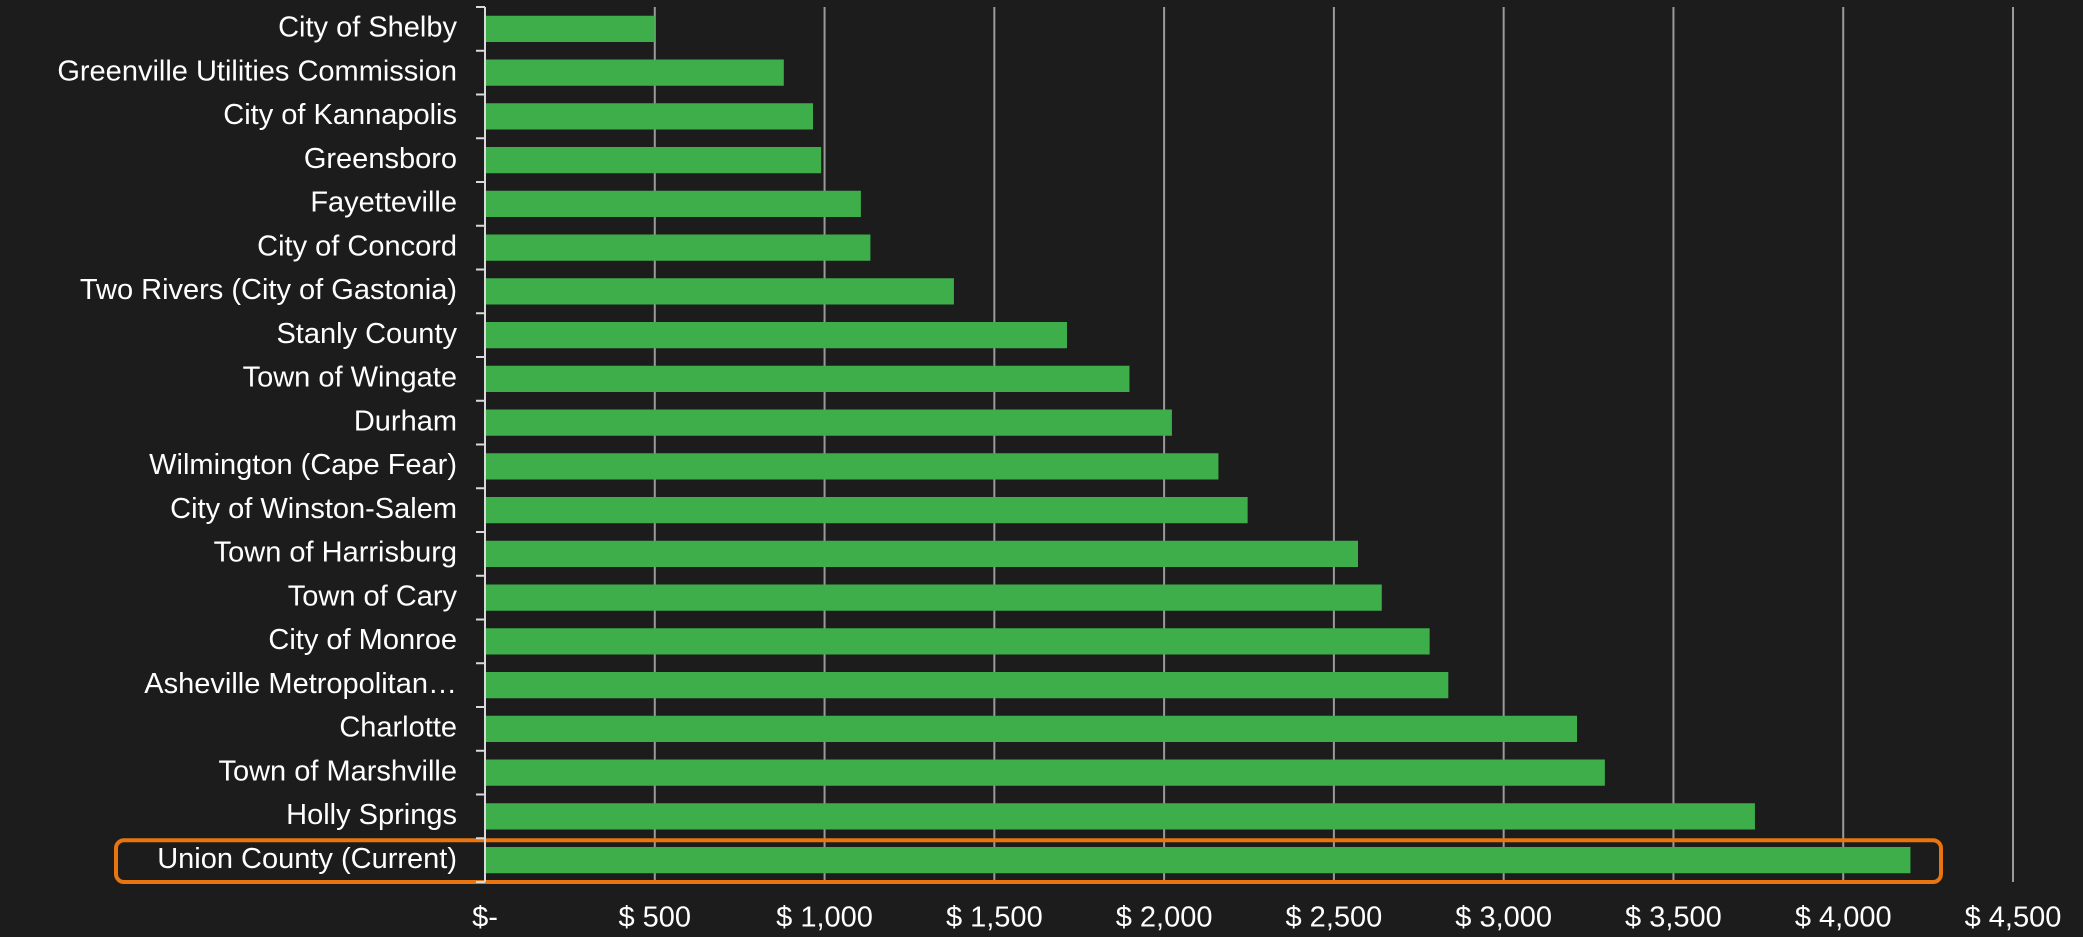 The image size is (2083, 937). I want to click on y-tick-label: Town of Wingate, so click(350, 378).